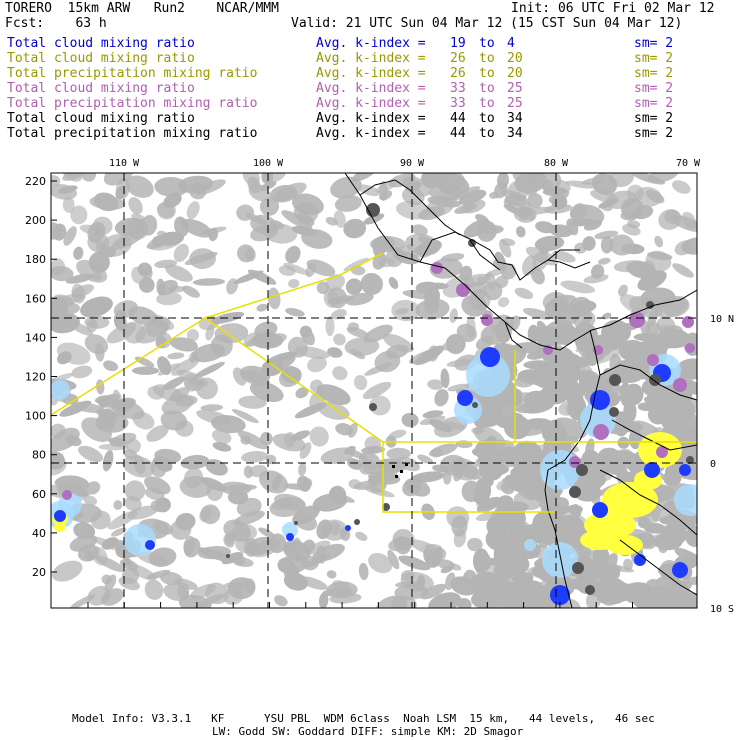 The width and height of the screenshot is (740, 740). Describe the element at coordinates (217, 334) in the screenshot. I see `nested-domain-boundary` at that location.